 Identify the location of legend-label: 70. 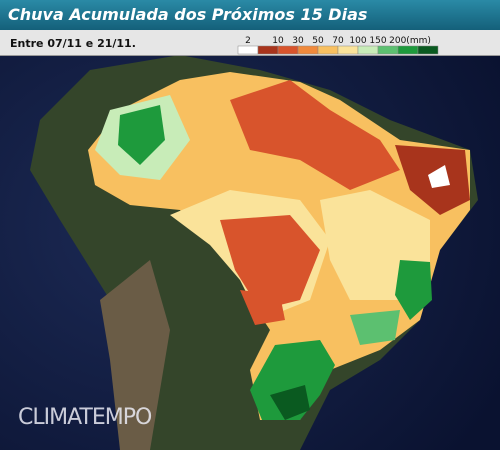
(338, 41).